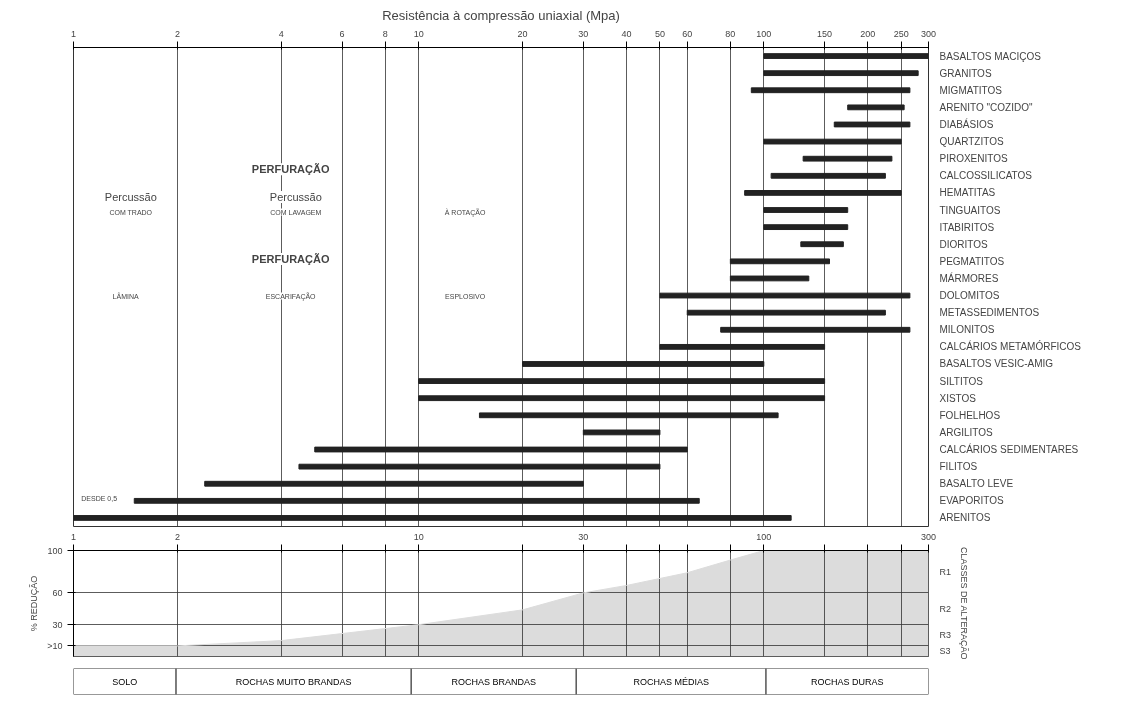  I want to click on x-tick-label: 150, so click(825, 33).